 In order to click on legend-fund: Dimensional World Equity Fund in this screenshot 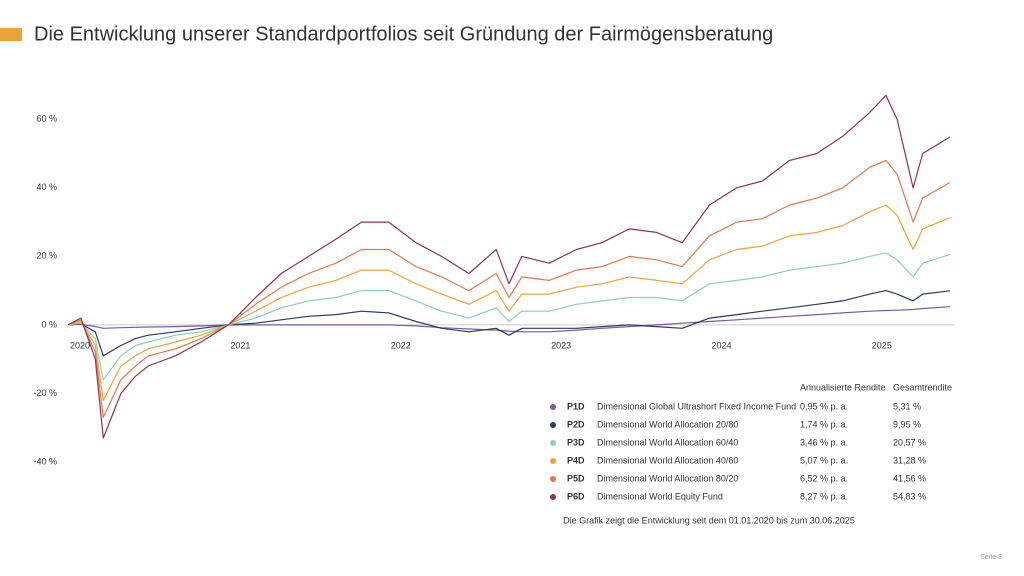, I will do `click(660, 496)`.